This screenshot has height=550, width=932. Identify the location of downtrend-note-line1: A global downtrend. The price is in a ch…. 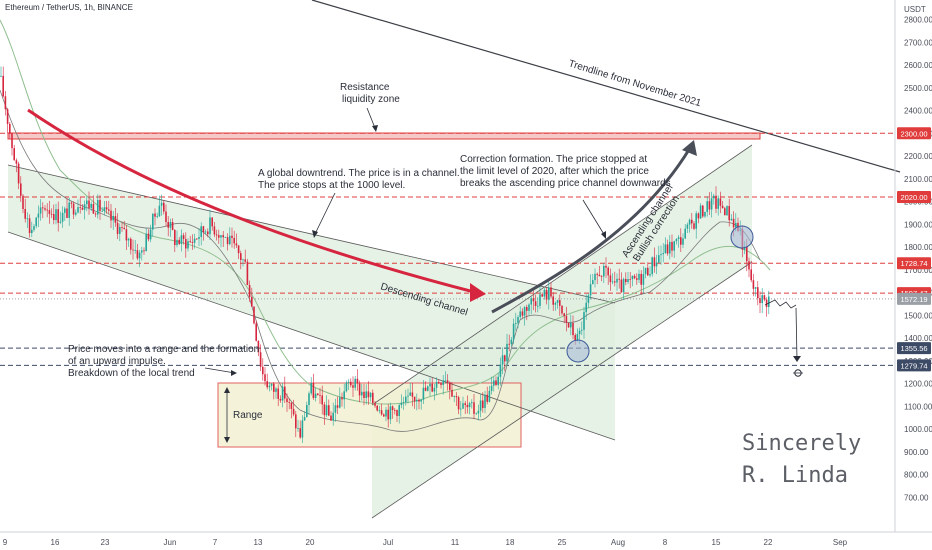
(359, 173).